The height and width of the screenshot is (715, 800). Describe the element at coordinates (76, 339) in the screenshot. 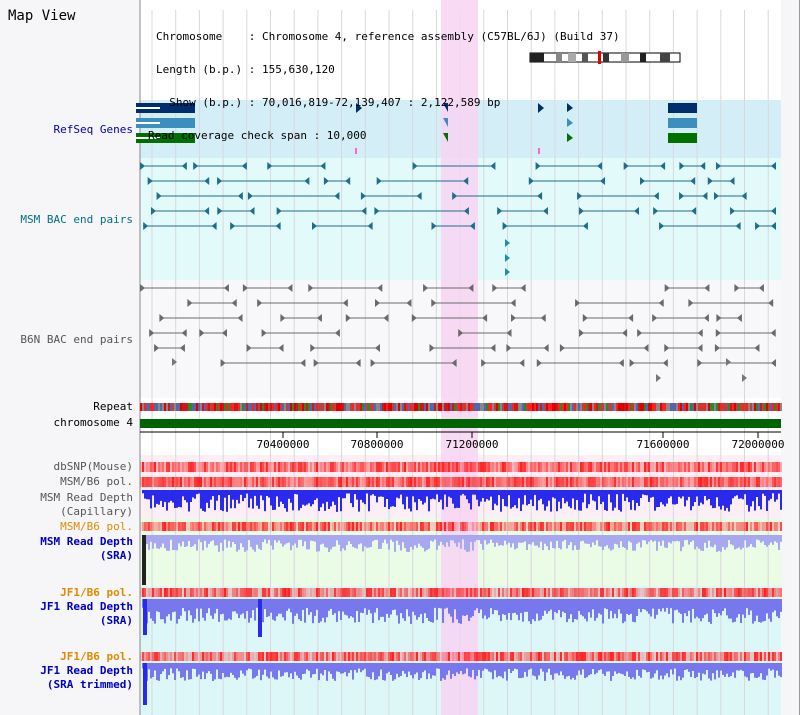

I see `b6n-bac-label: B6N BAC end pairs` at that location.